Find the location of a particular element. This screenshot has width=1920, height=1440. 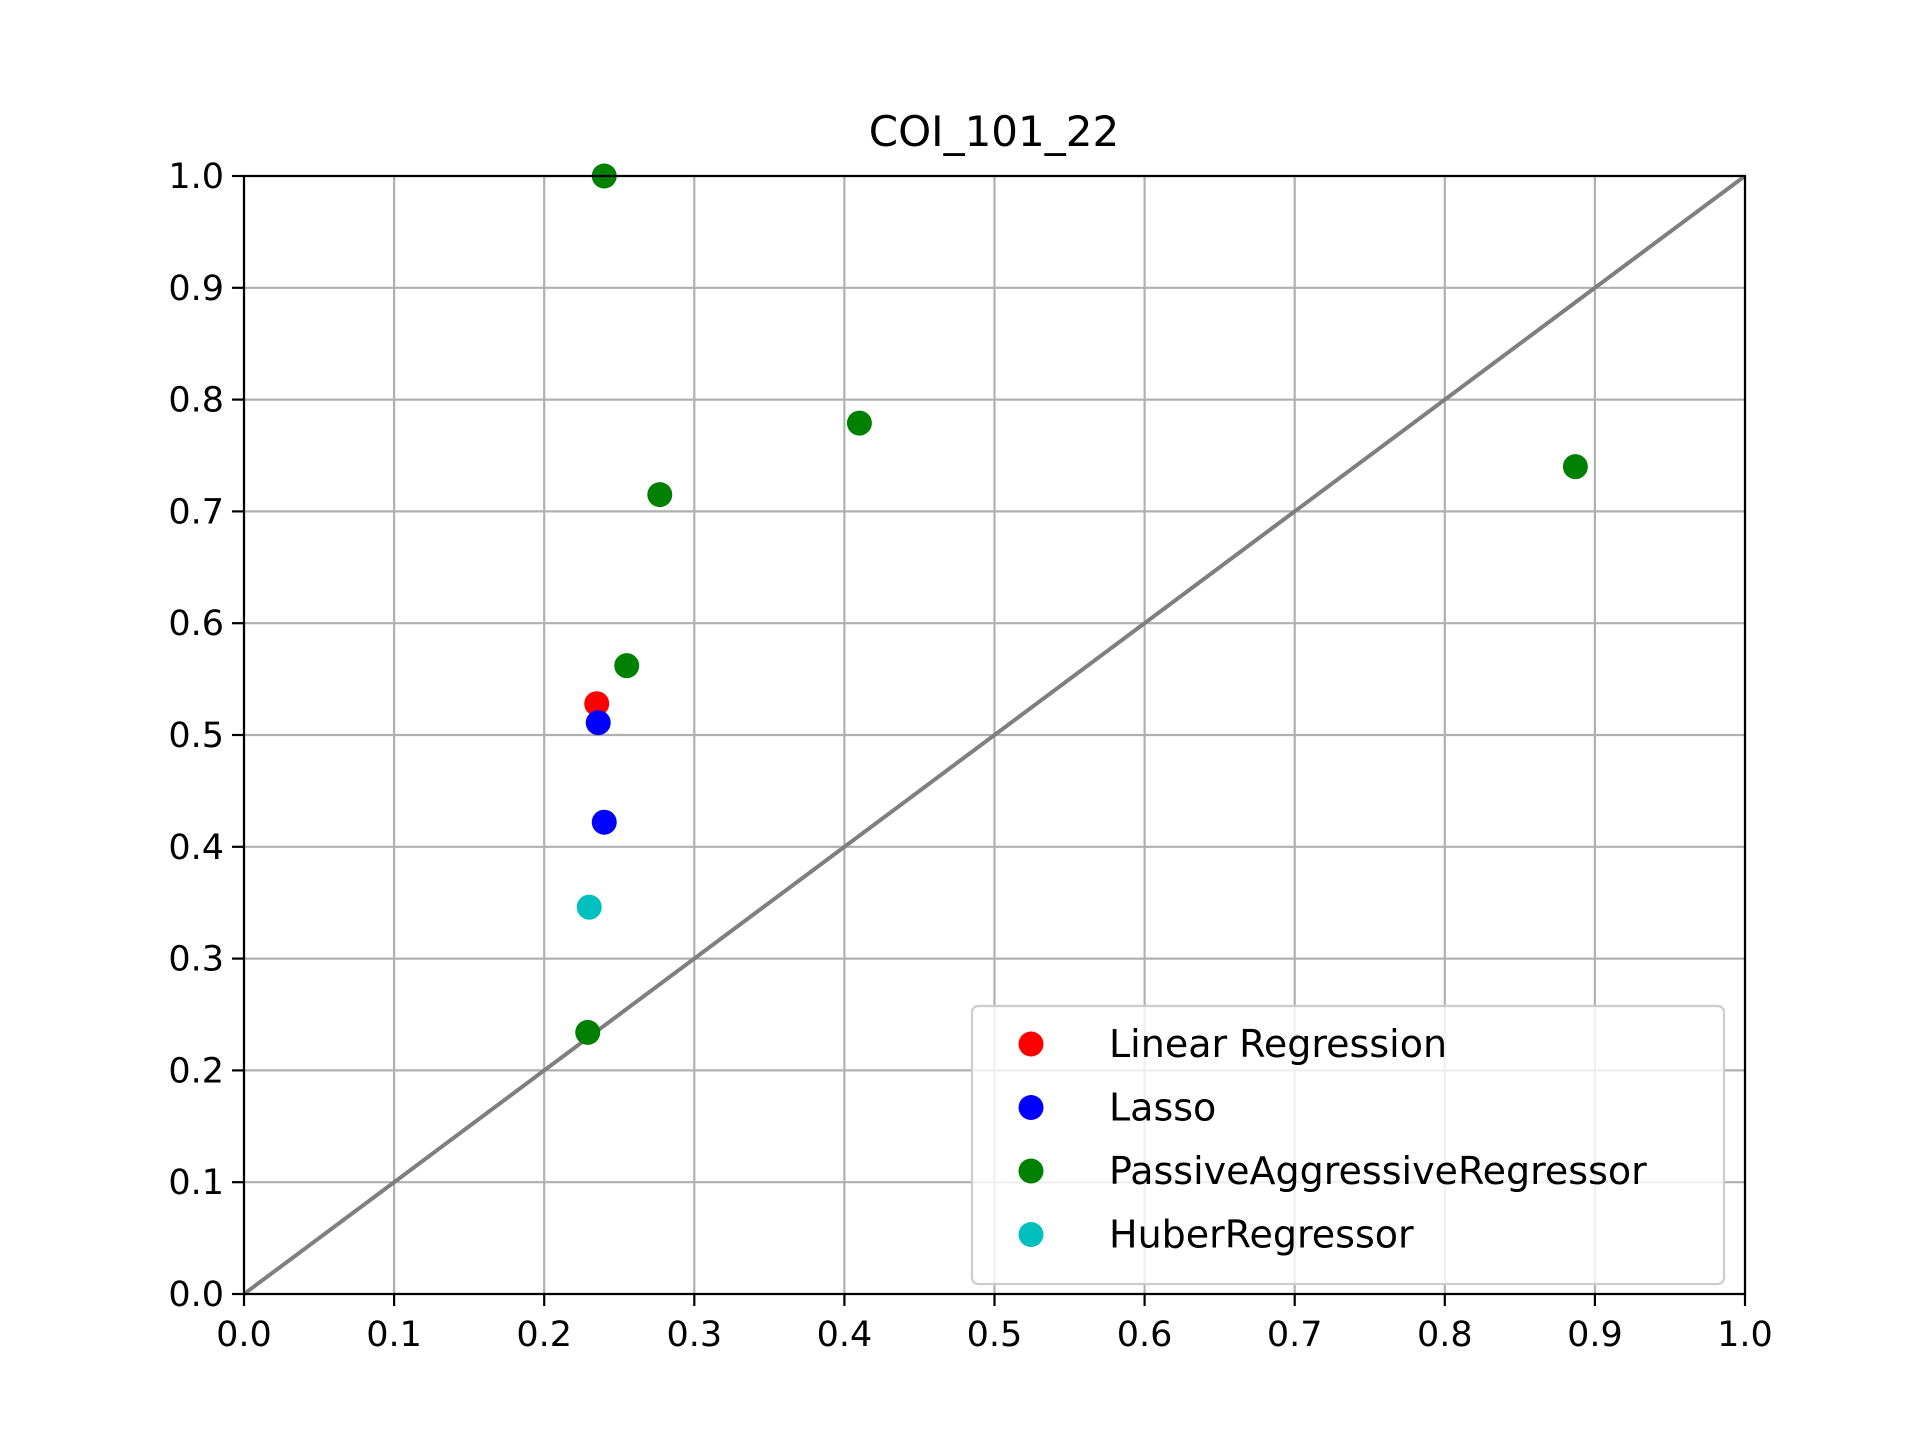

legend-label: HuberRegressor is located at coordinates (1261, 1235).